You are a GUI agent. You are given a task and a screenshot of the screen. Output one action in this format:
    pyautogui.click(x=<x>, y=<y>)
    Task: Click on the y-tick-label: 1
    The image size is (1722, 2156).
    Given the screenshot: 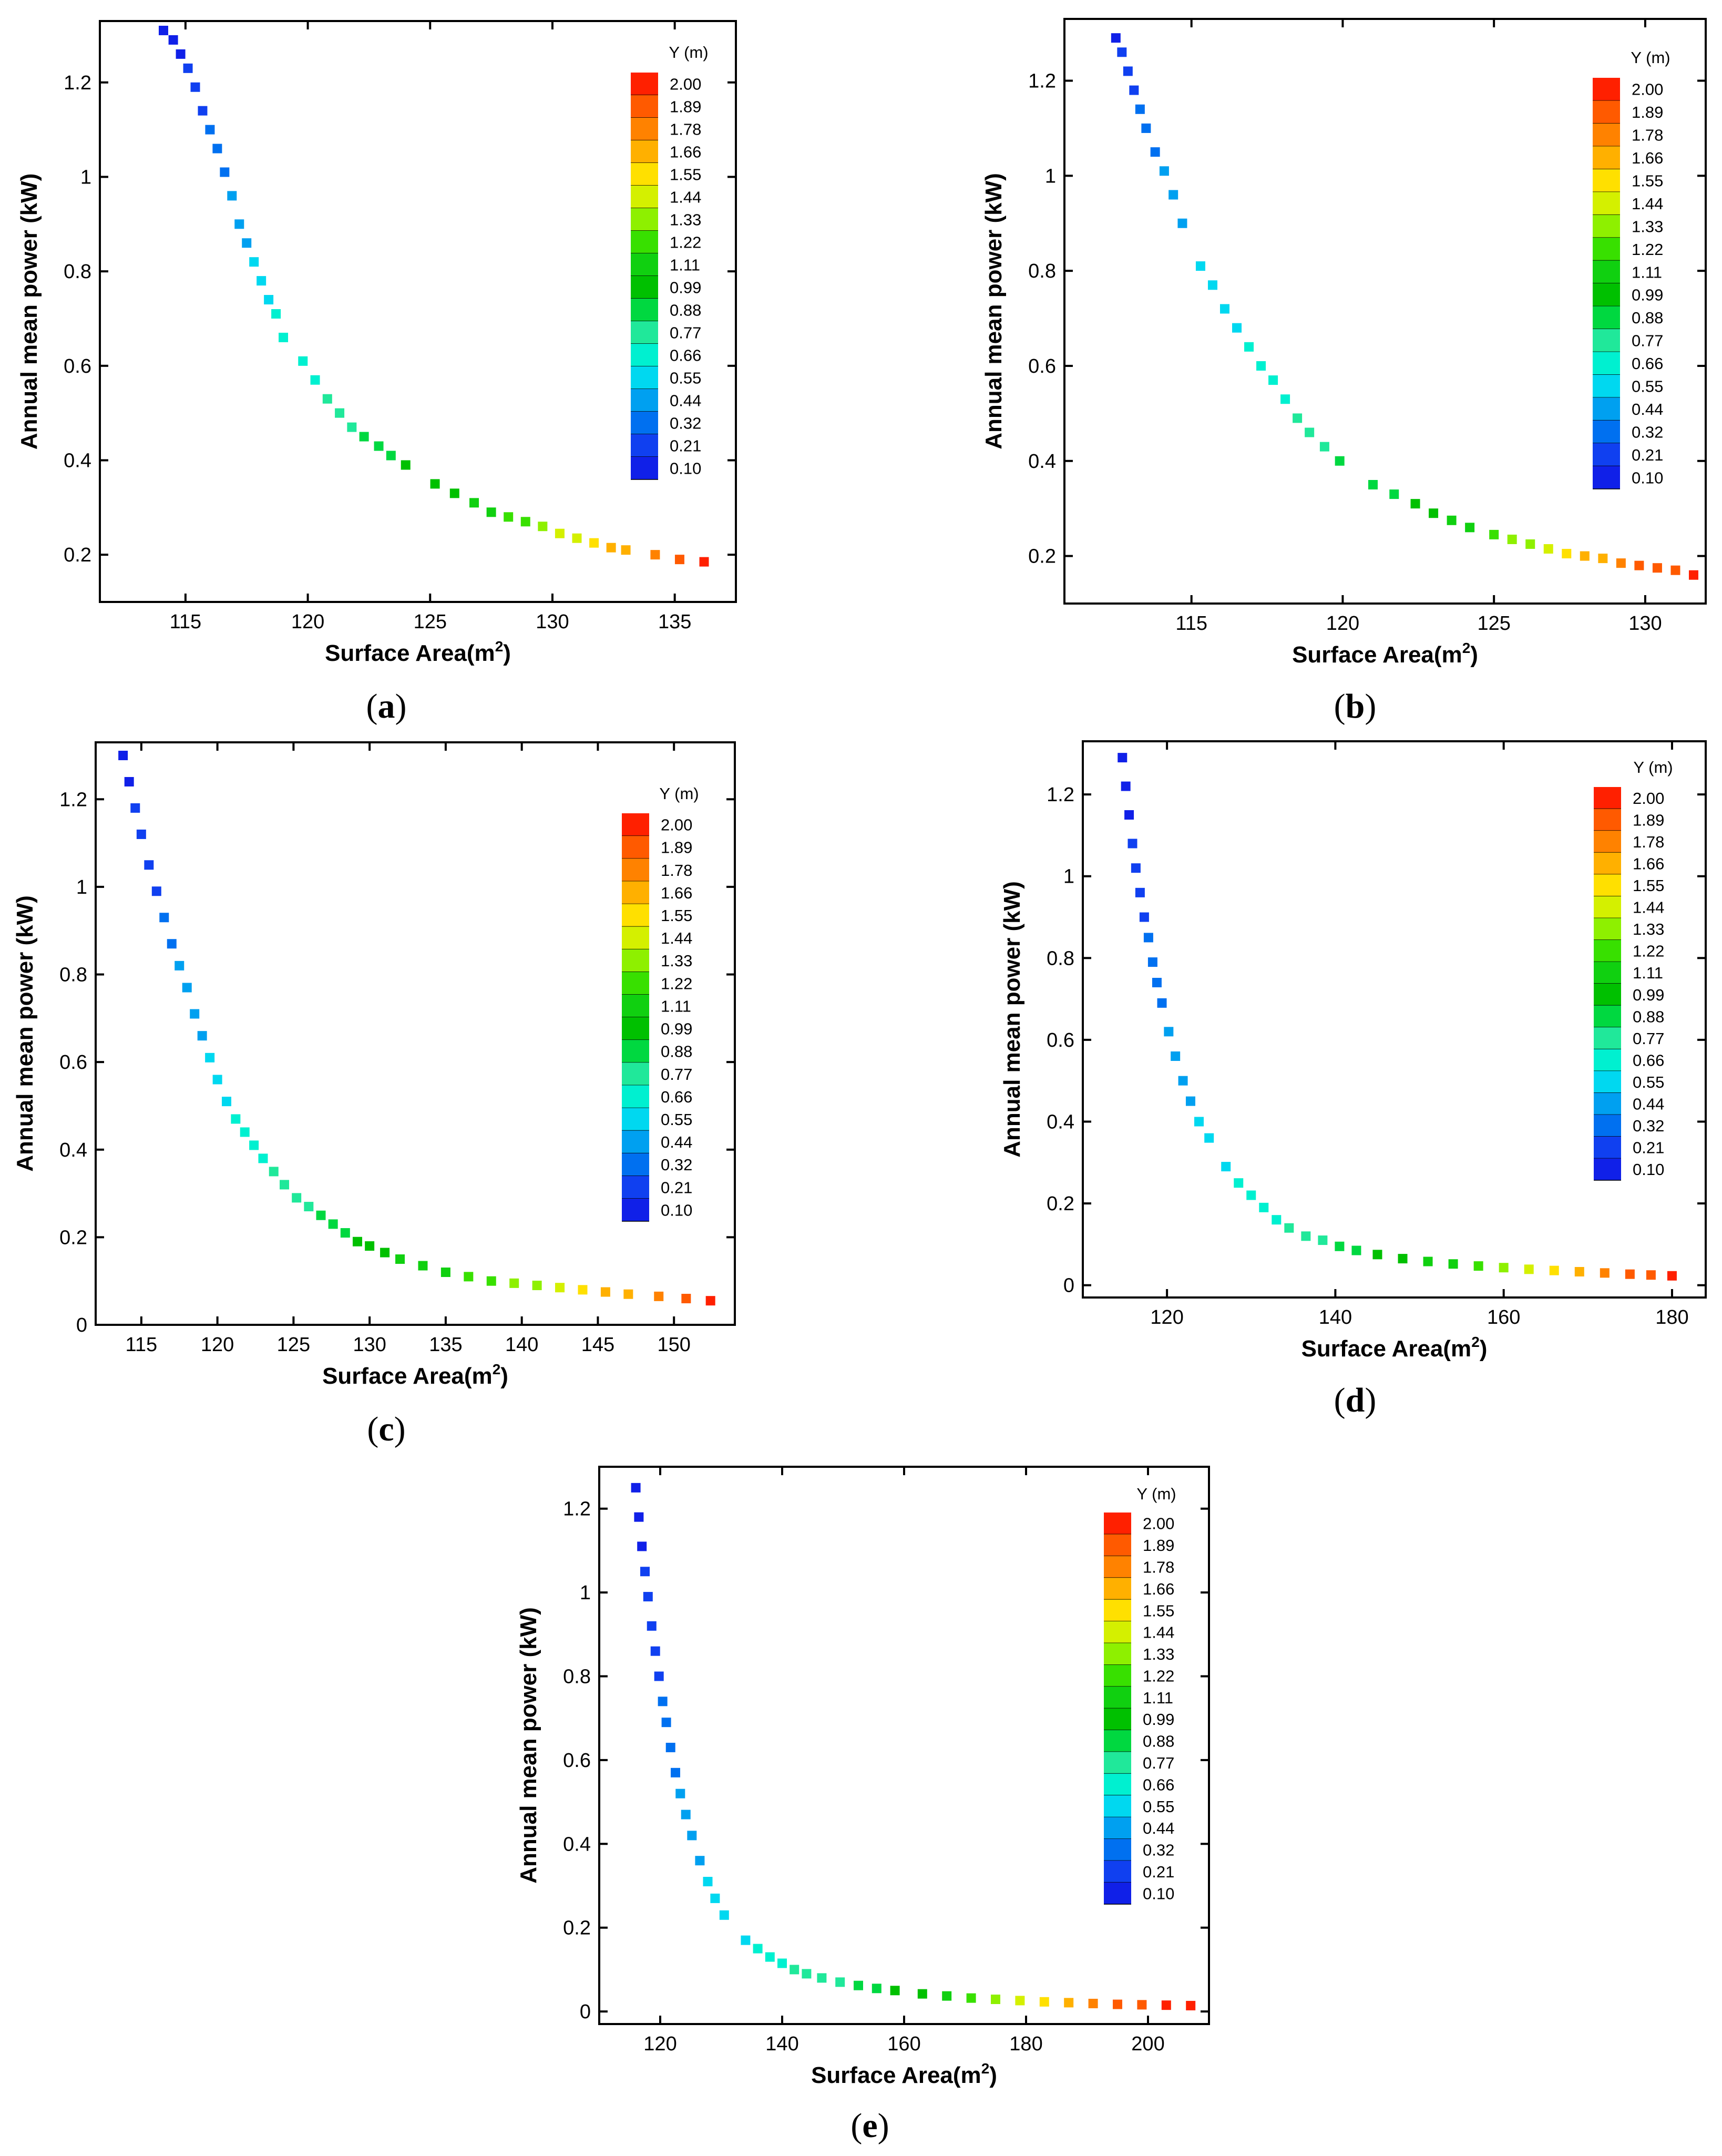 What is the action you would take?
    pyautogui.click(x=1068, y=877)
    